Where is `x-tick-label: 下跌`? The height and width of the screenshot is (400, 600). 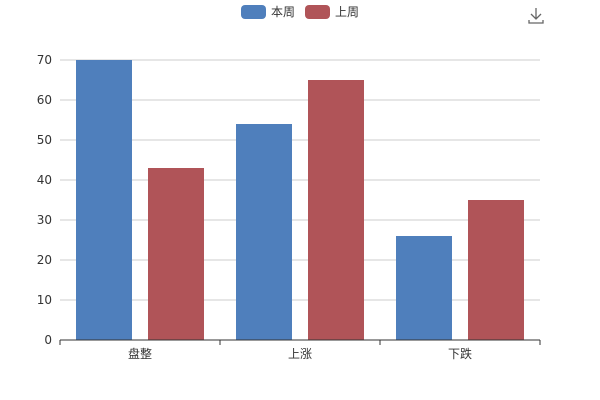 x-tick-label: 下跌 is located at coordinates (460, 353).